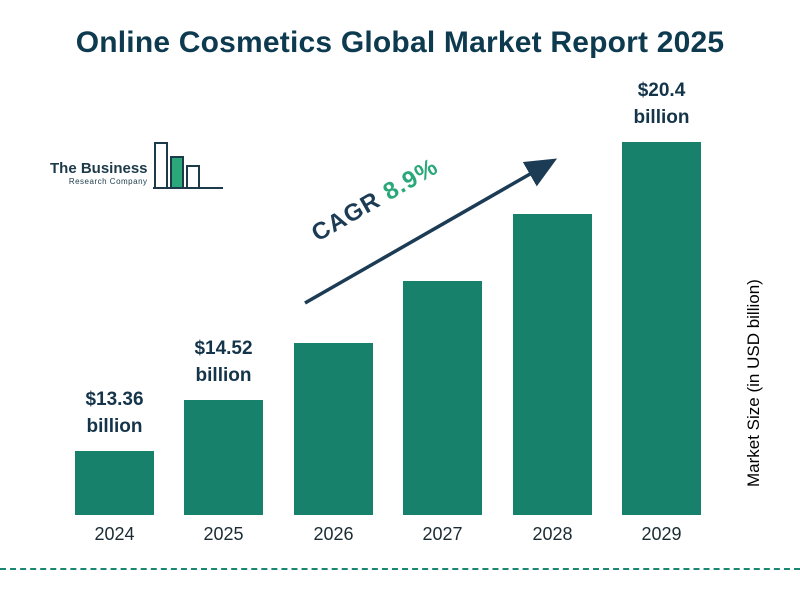 The image size is (800, 600). Describe the element at coordinates (661, 534) in the screenshot. I see `x-tick-label: 2029` at that location.